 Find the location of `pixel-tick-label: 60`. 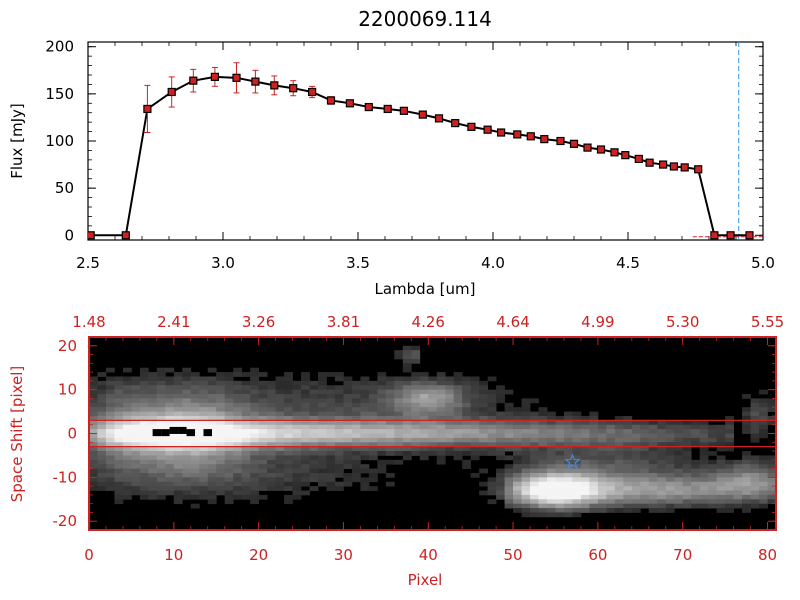

pixel-tick-label: 60 is located at coordinates (597, 555).